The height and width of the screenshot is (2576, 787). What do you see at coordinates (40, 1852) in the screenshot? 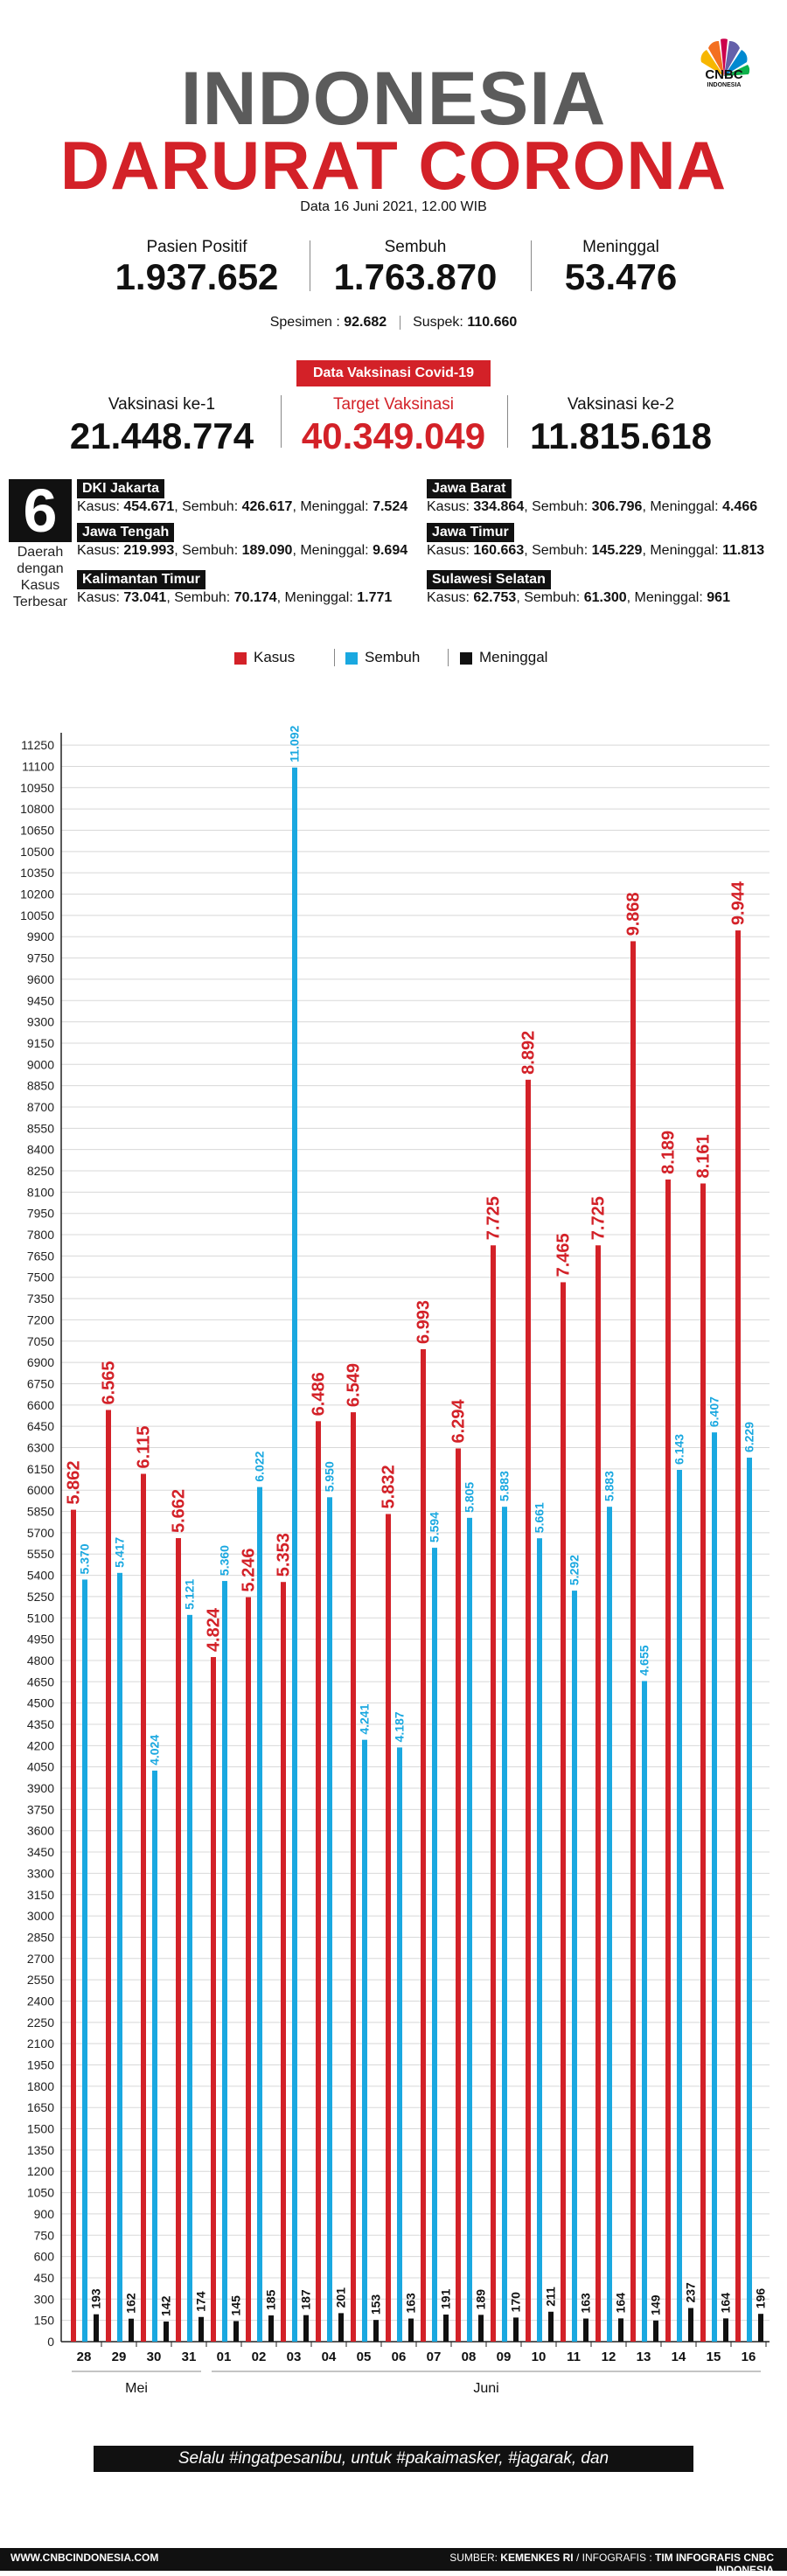
I see `y-tick-label: 3450` at bounding box center [40, 1852].